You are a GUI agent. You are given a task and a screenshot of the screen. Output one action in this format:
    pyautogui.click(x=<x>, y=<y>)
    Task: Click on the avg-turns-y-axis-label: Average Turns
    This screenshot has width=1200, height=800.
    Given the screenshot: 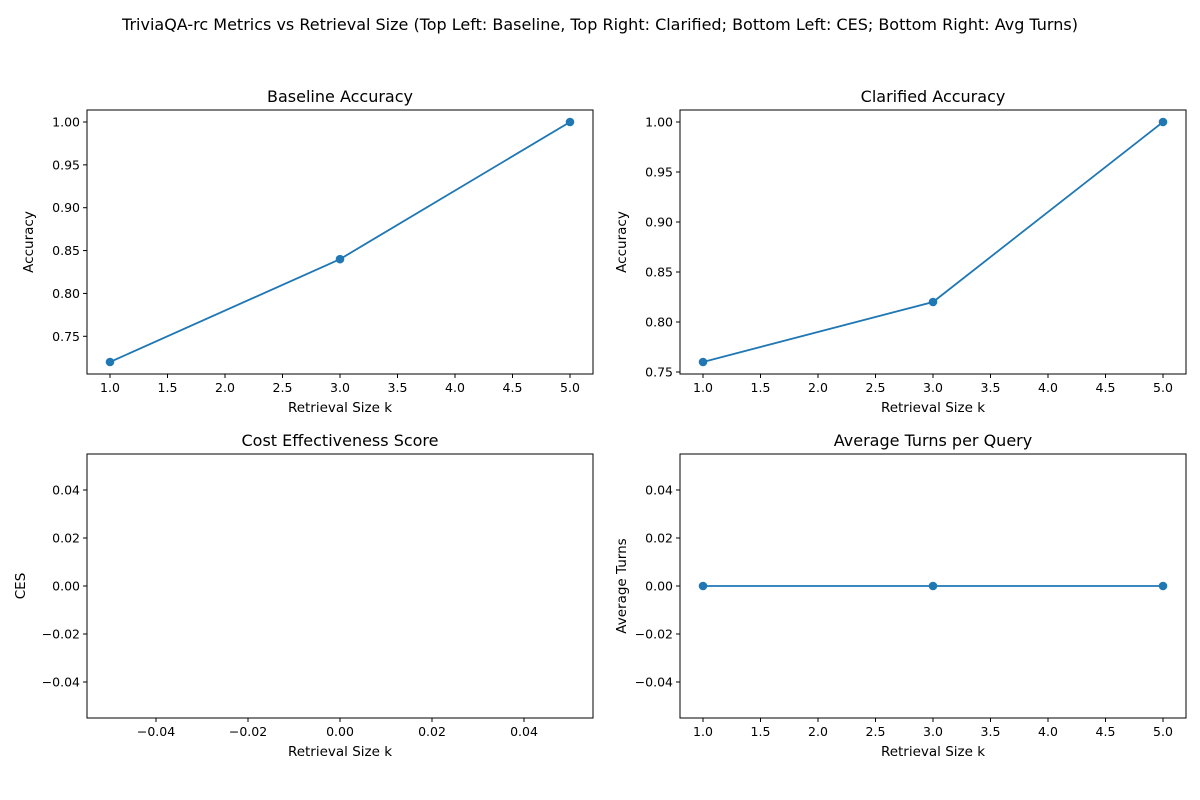 What is the action you would take?
    pyautogui.click(x=622, y=585)
    